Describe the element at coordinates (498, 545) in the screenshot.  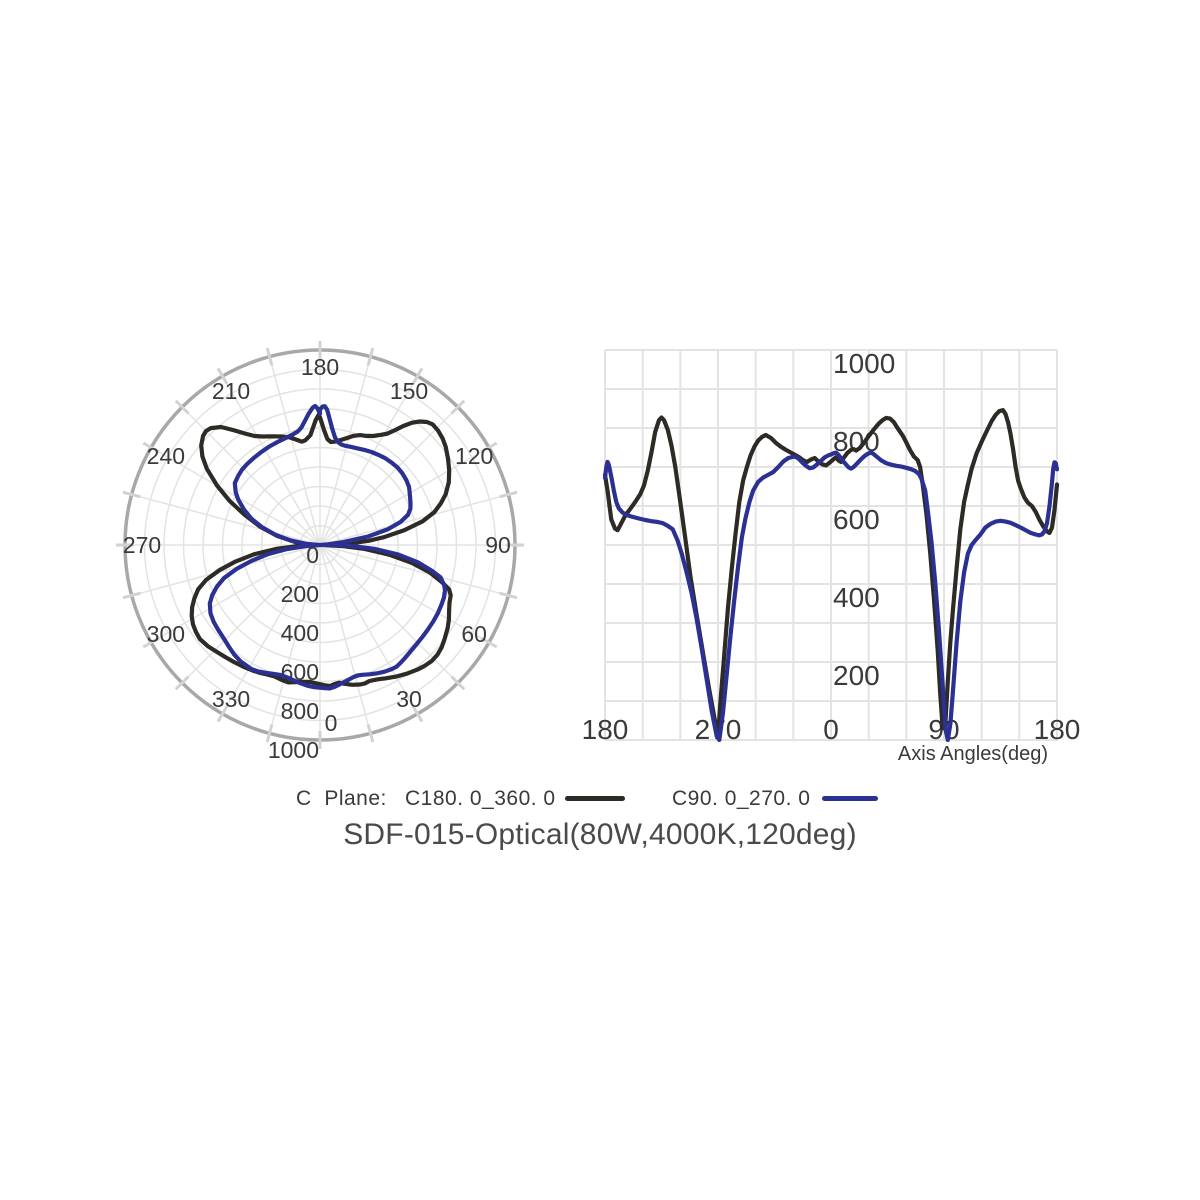
I see `polar-angle-label: 90` at that location.